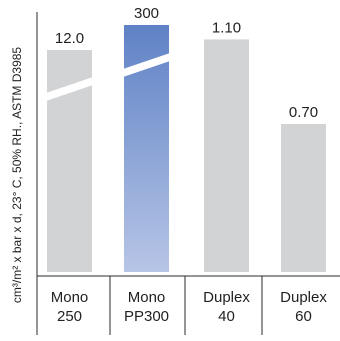 The height and width of the screenshot is (341, 340). Describe the element at coordinates (146, 13) in the screenshot. I see `value-label: 300` at that location.